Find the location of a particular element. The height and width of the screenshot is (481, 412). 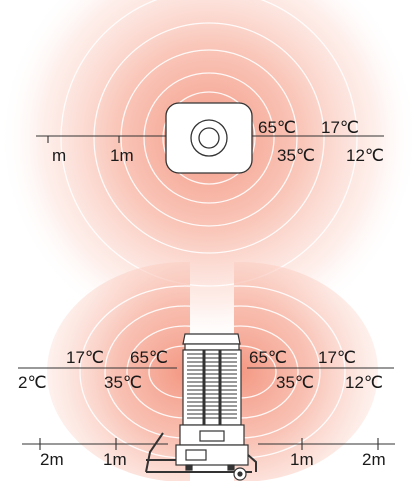

top-label-12c: 12℃ is located at coordinates (365, 155).